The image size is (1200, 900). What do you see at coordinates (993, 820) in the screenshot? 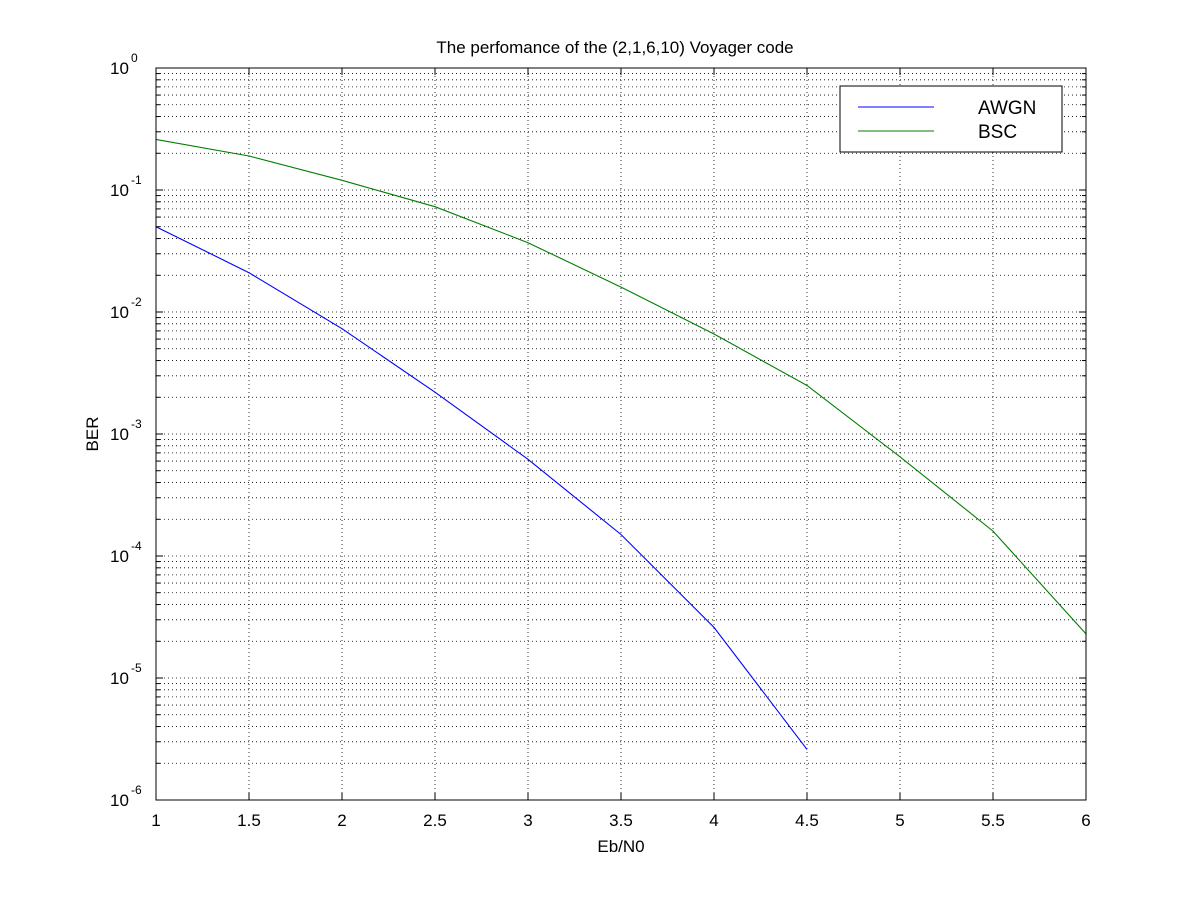
I see `x-tick-label: 5.5` at bounding box center [993, 820].